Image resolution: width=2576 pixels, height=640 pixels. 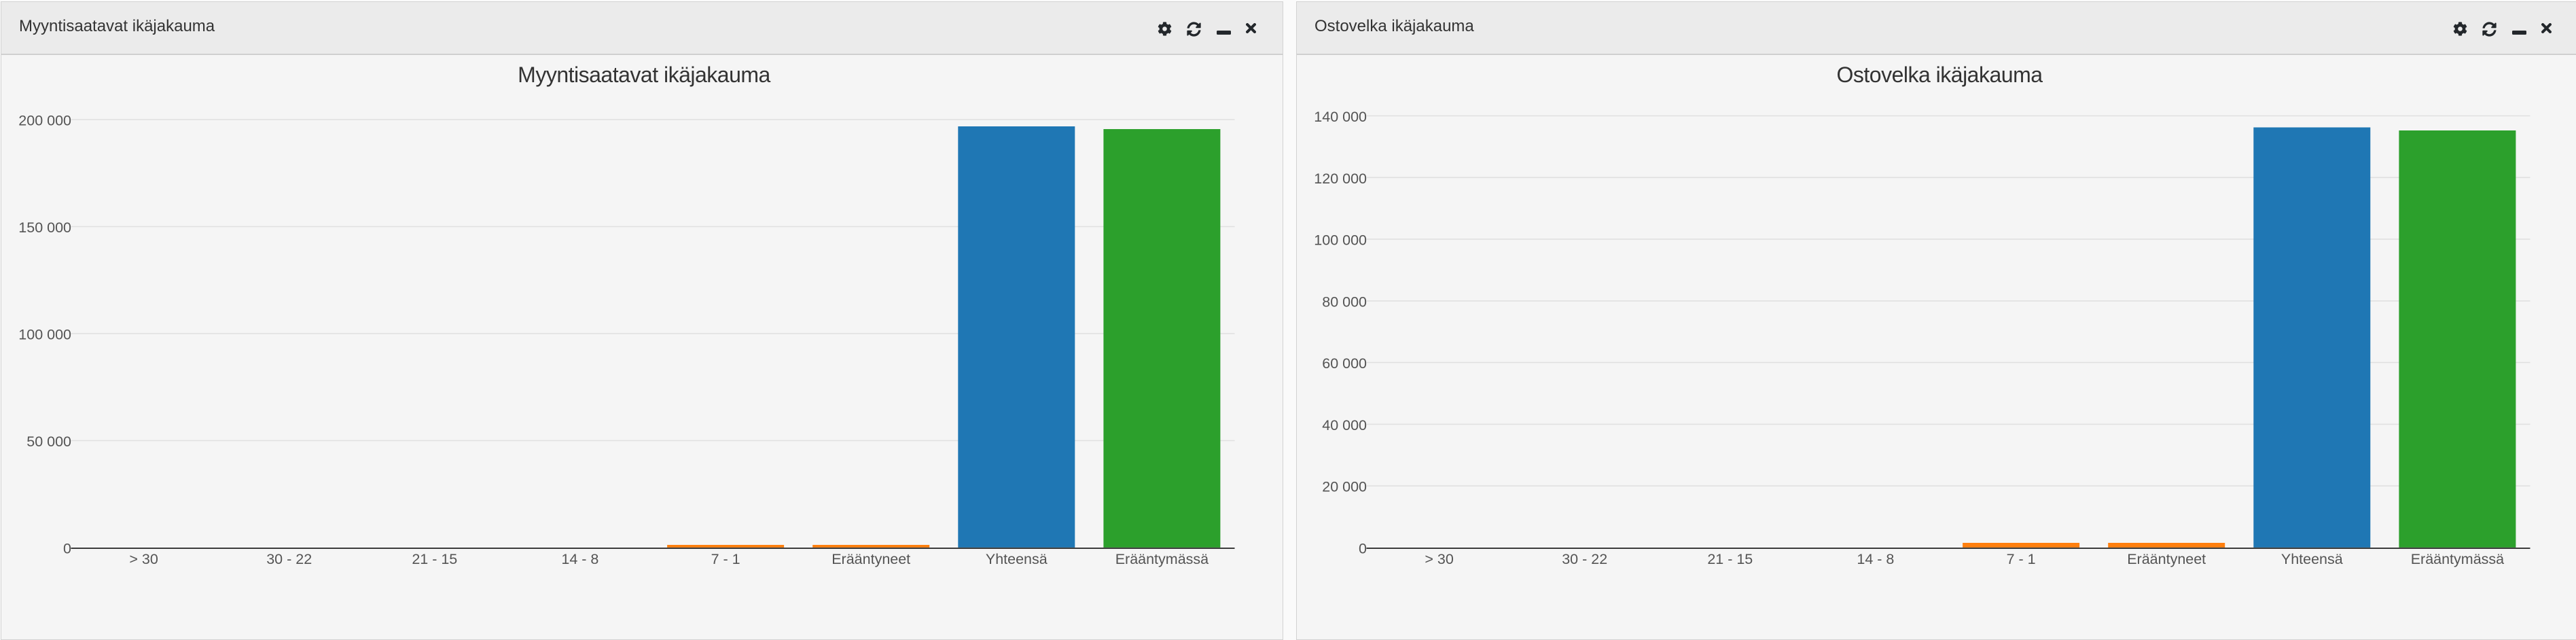 I want to click on svg-text: 150 000, so click(x=44, y=227).